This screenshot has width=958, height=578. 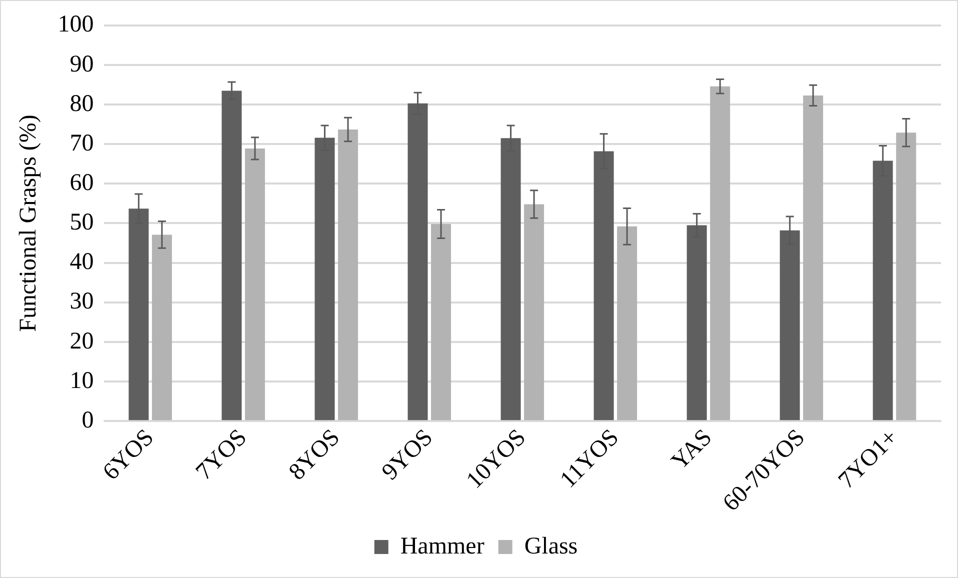 I want to click on y-tick-label: 80, so click(x=82, y=103).